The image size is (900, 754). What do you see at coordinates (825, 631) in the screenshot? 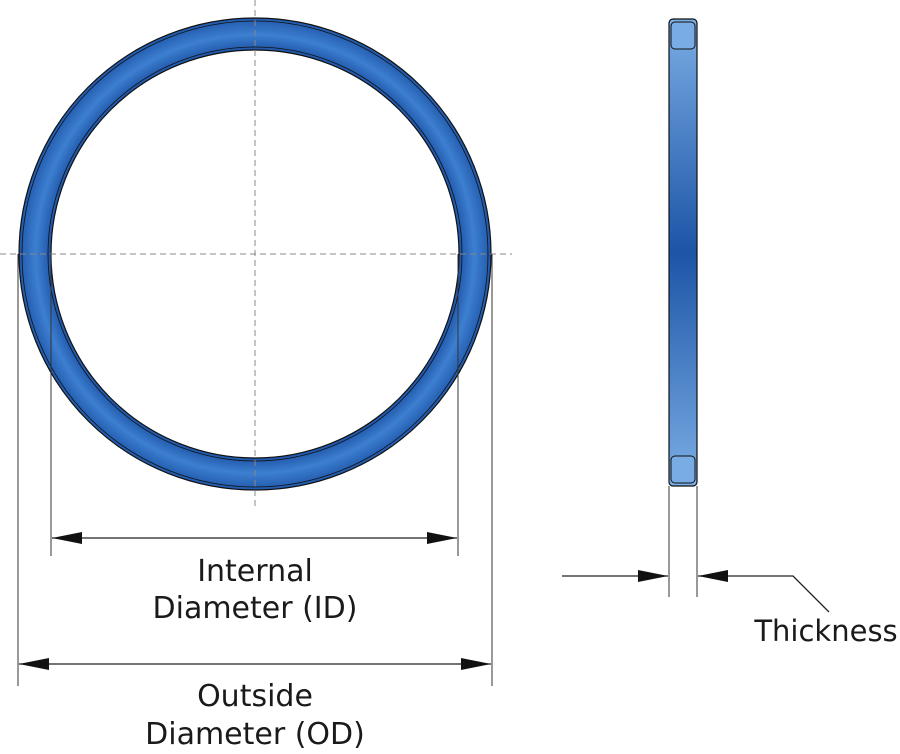
I see `thickness-label: Thickness` at bounding box center [825, 631].